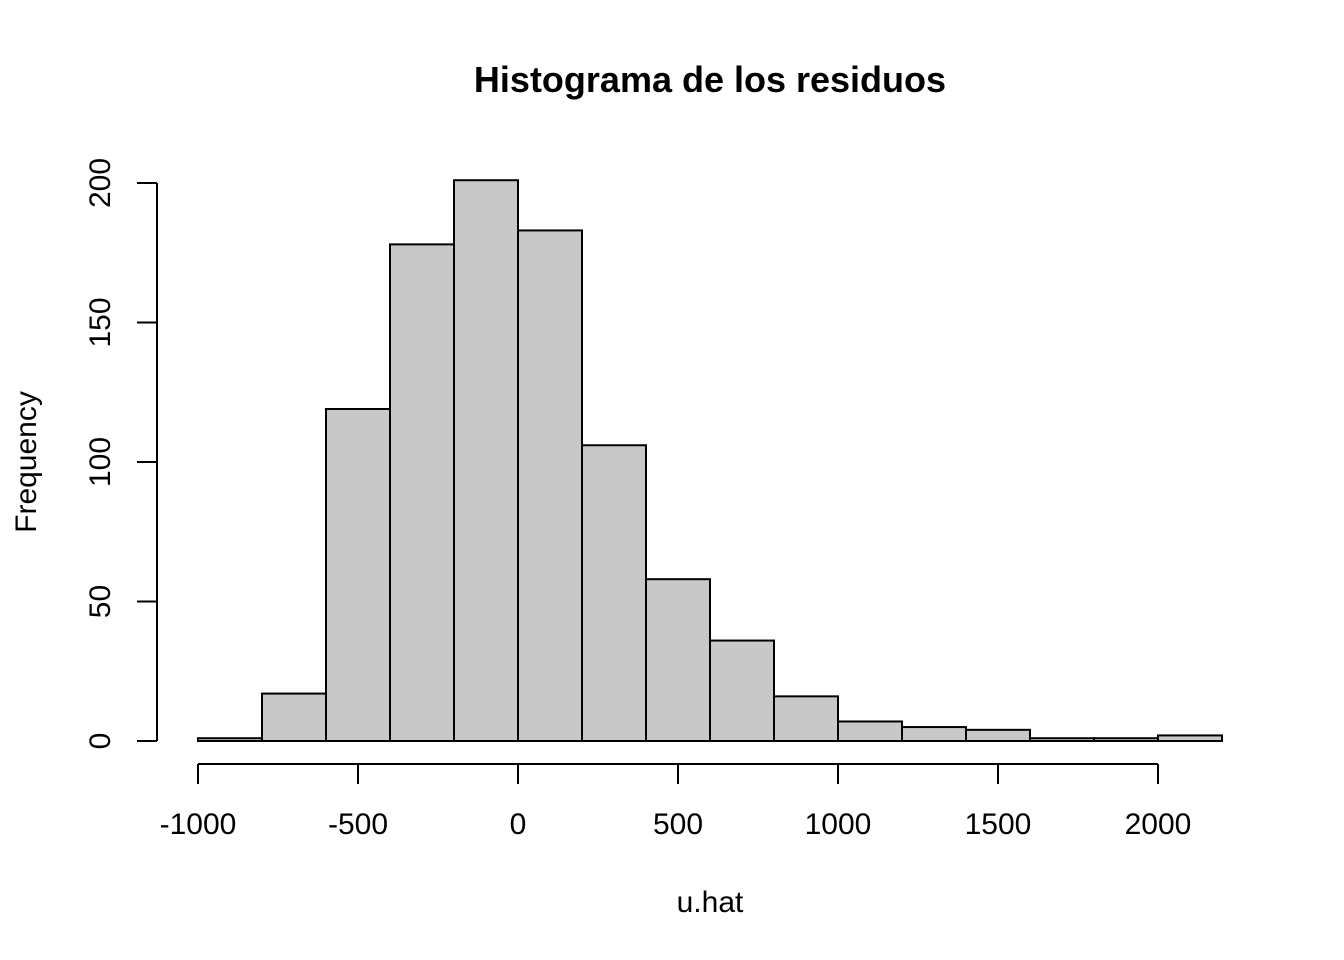 The width and height of the screenshot is (1344, 960). I want to click on x-tick-label: -500, so click(358, 824).